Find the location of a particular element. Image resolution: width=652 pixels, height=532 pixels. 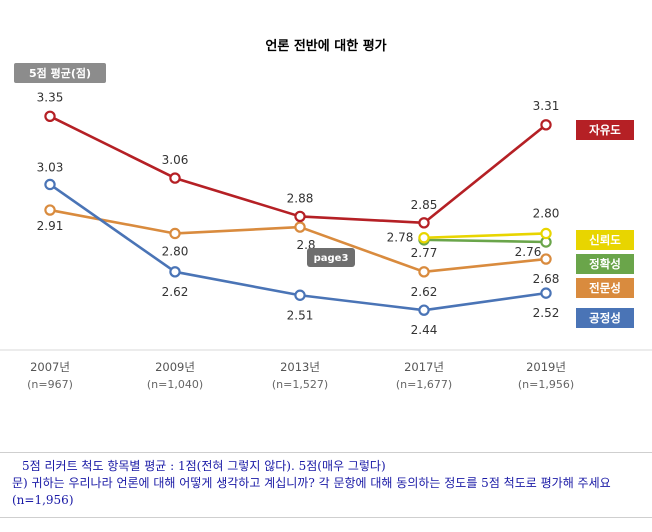

unit-label: 5점 평균(점) is located at coordinates (60, 73).